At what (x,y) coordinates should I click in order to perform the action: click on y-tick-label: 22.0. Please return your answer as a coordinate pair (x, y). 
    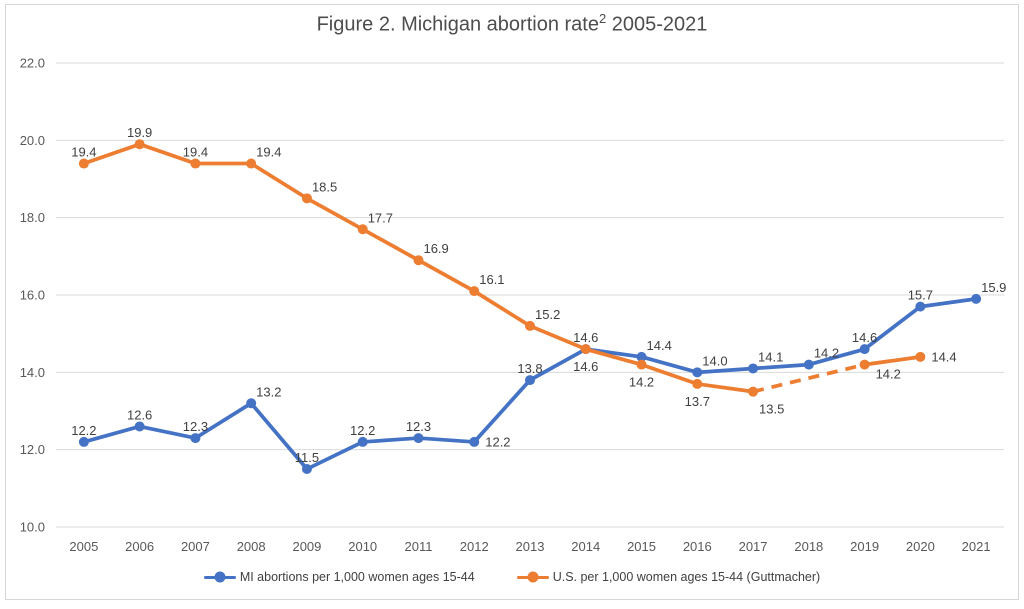
    Looking at the image, I should click on (32, 63).